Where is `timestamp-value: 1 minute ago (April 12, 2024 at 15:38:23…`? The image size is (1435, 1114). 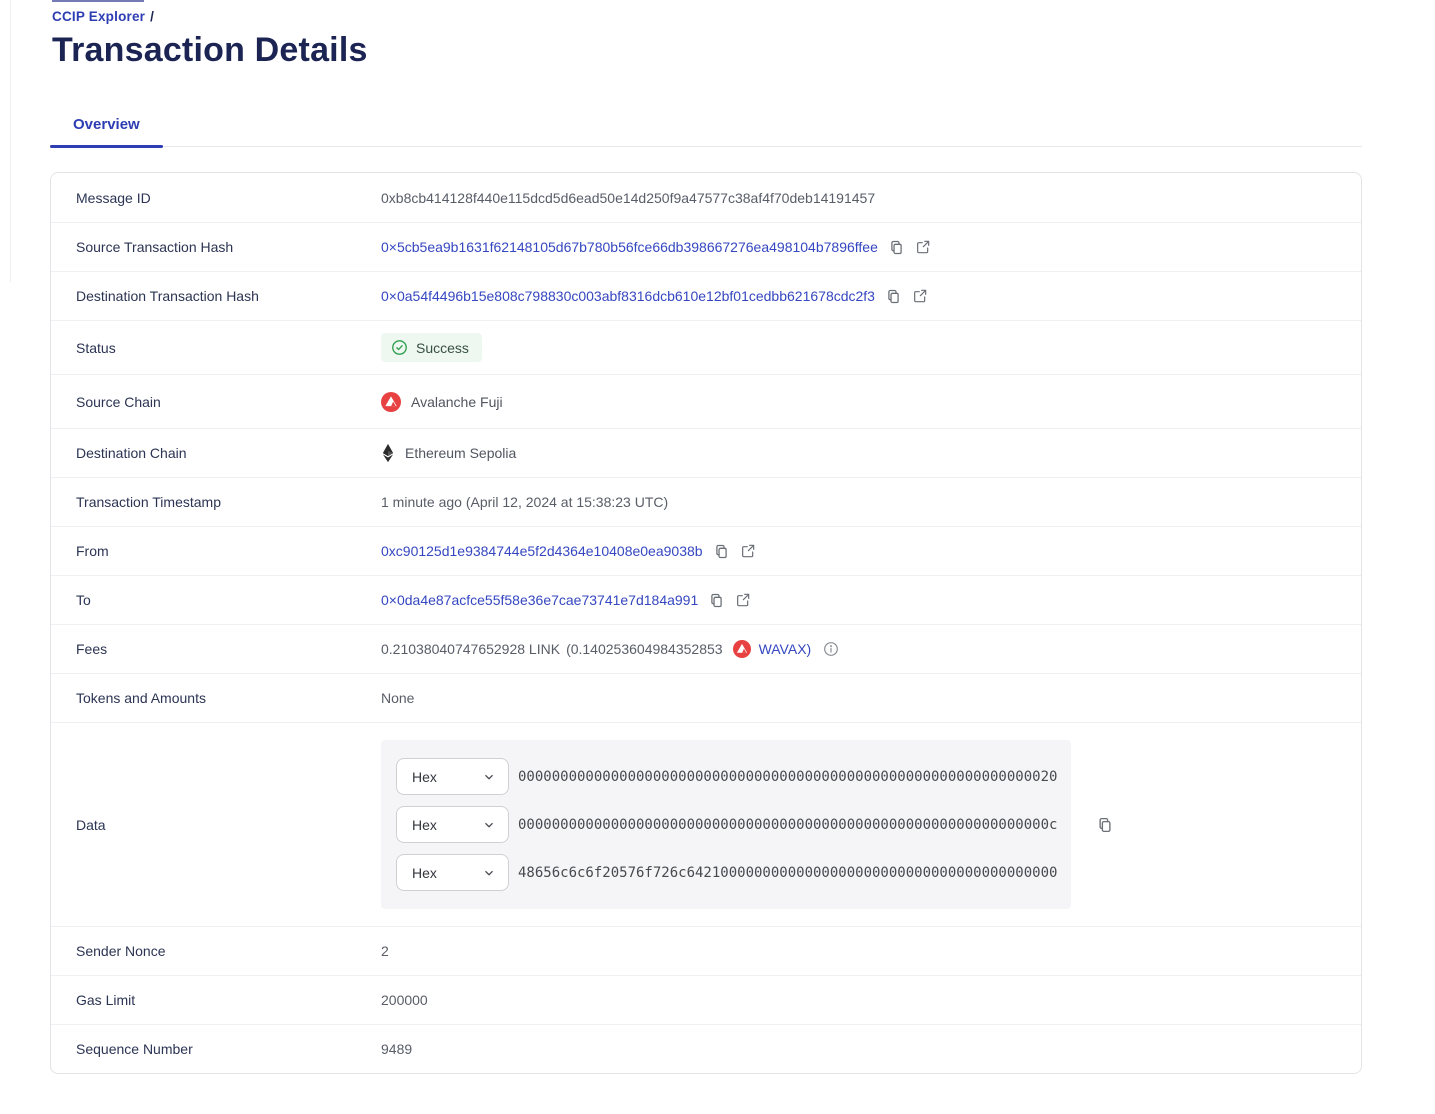 timestamp-value: 1 minute ago (April 12, 2024 at 15:38:23… is located at coordinates (525, 502).